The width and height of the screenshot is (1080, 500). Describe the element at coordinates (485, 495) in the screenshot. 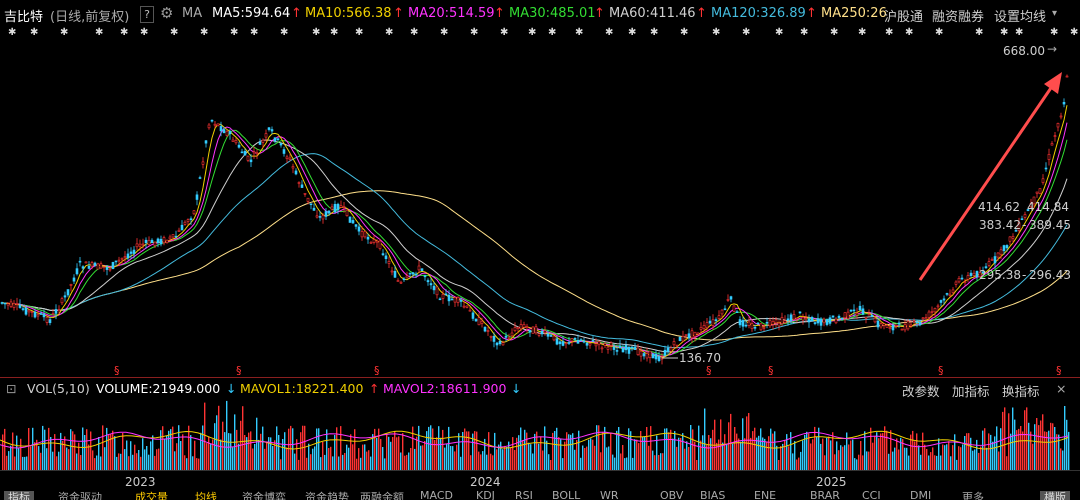

I see `indicator-tab: KDJ` at that location.